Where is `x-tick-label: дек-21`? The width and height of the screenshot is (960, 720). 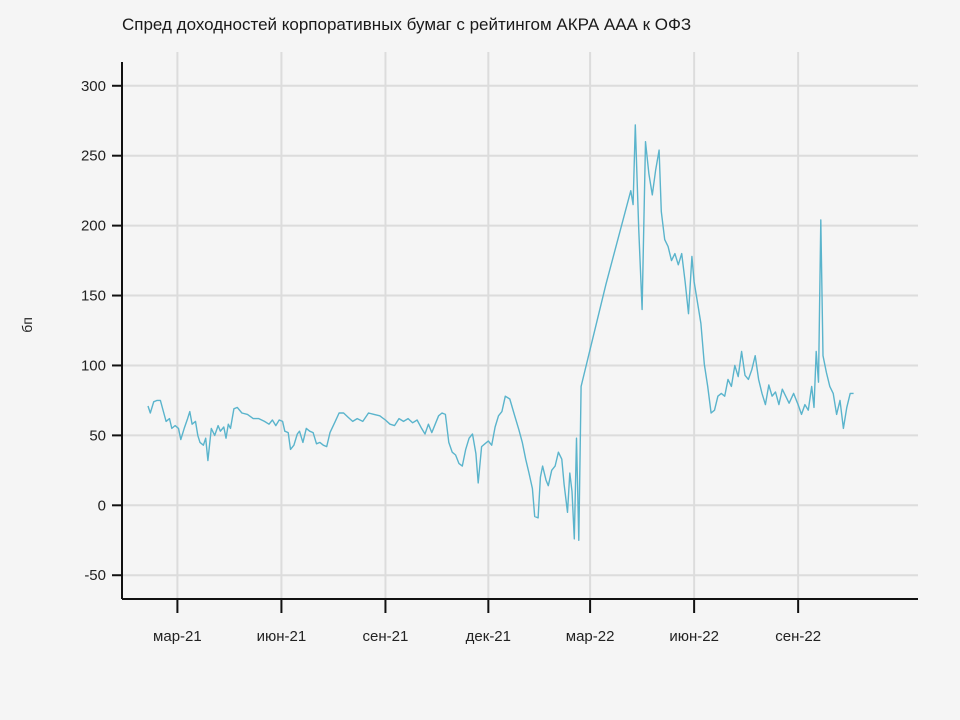 x-tick-label: дек-21 is located at coordinates (488, 636).